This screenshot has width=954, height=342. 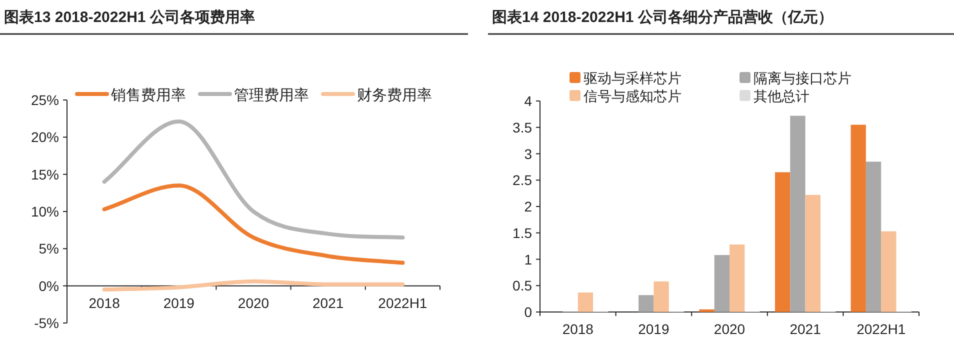 What do you see at coordinates (394, 95) in the screenshot?
I see `legend-label: 财务费用率` at bounding box center [394, 95].